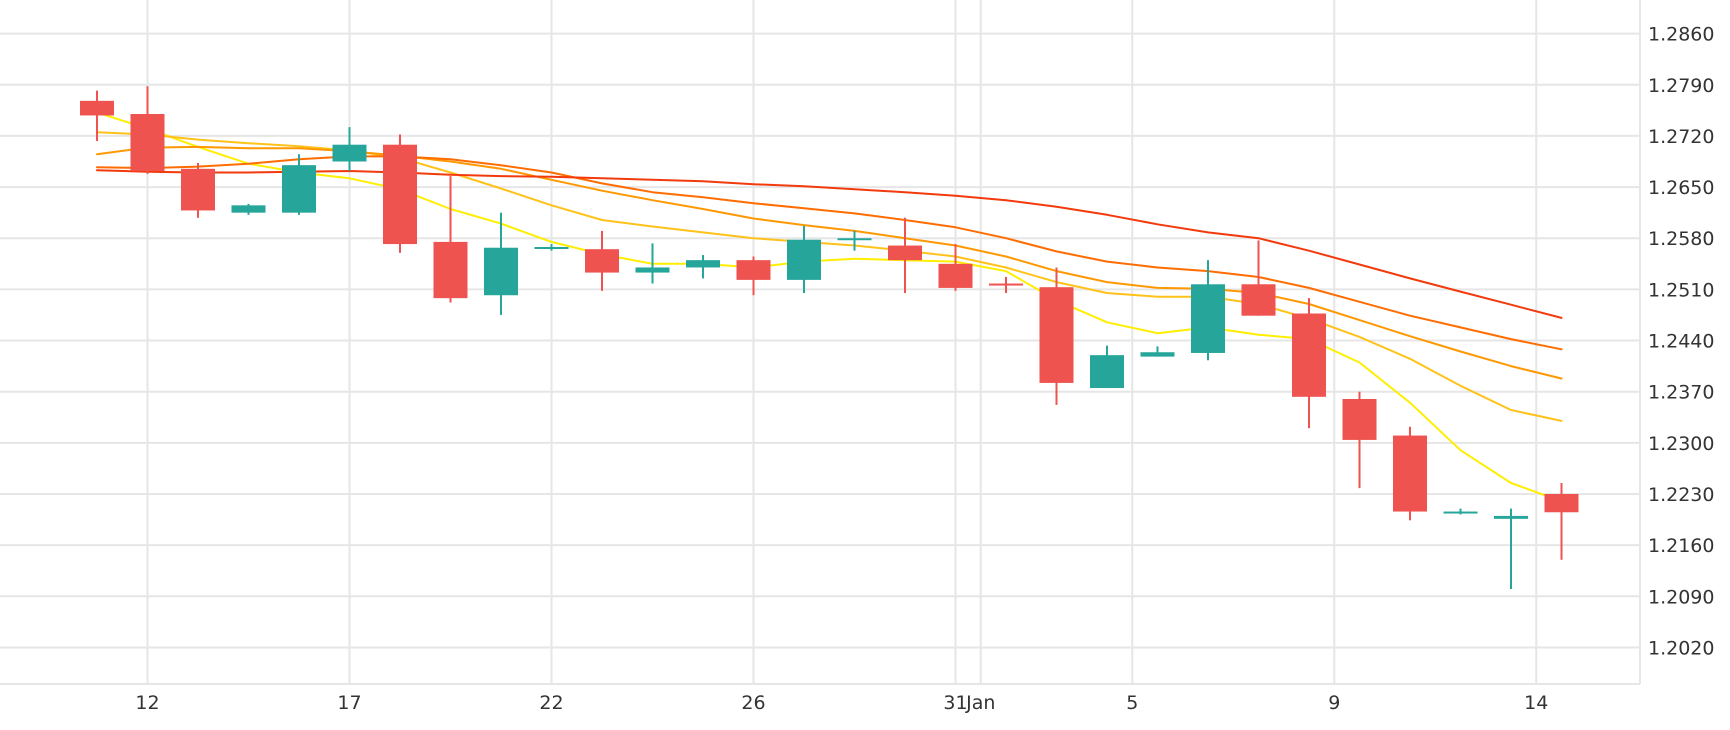  What do you see at coordinates (1132, 703) in the screenshot?
I see `x-tick-label: 5` at bounding box center [1132, 703].